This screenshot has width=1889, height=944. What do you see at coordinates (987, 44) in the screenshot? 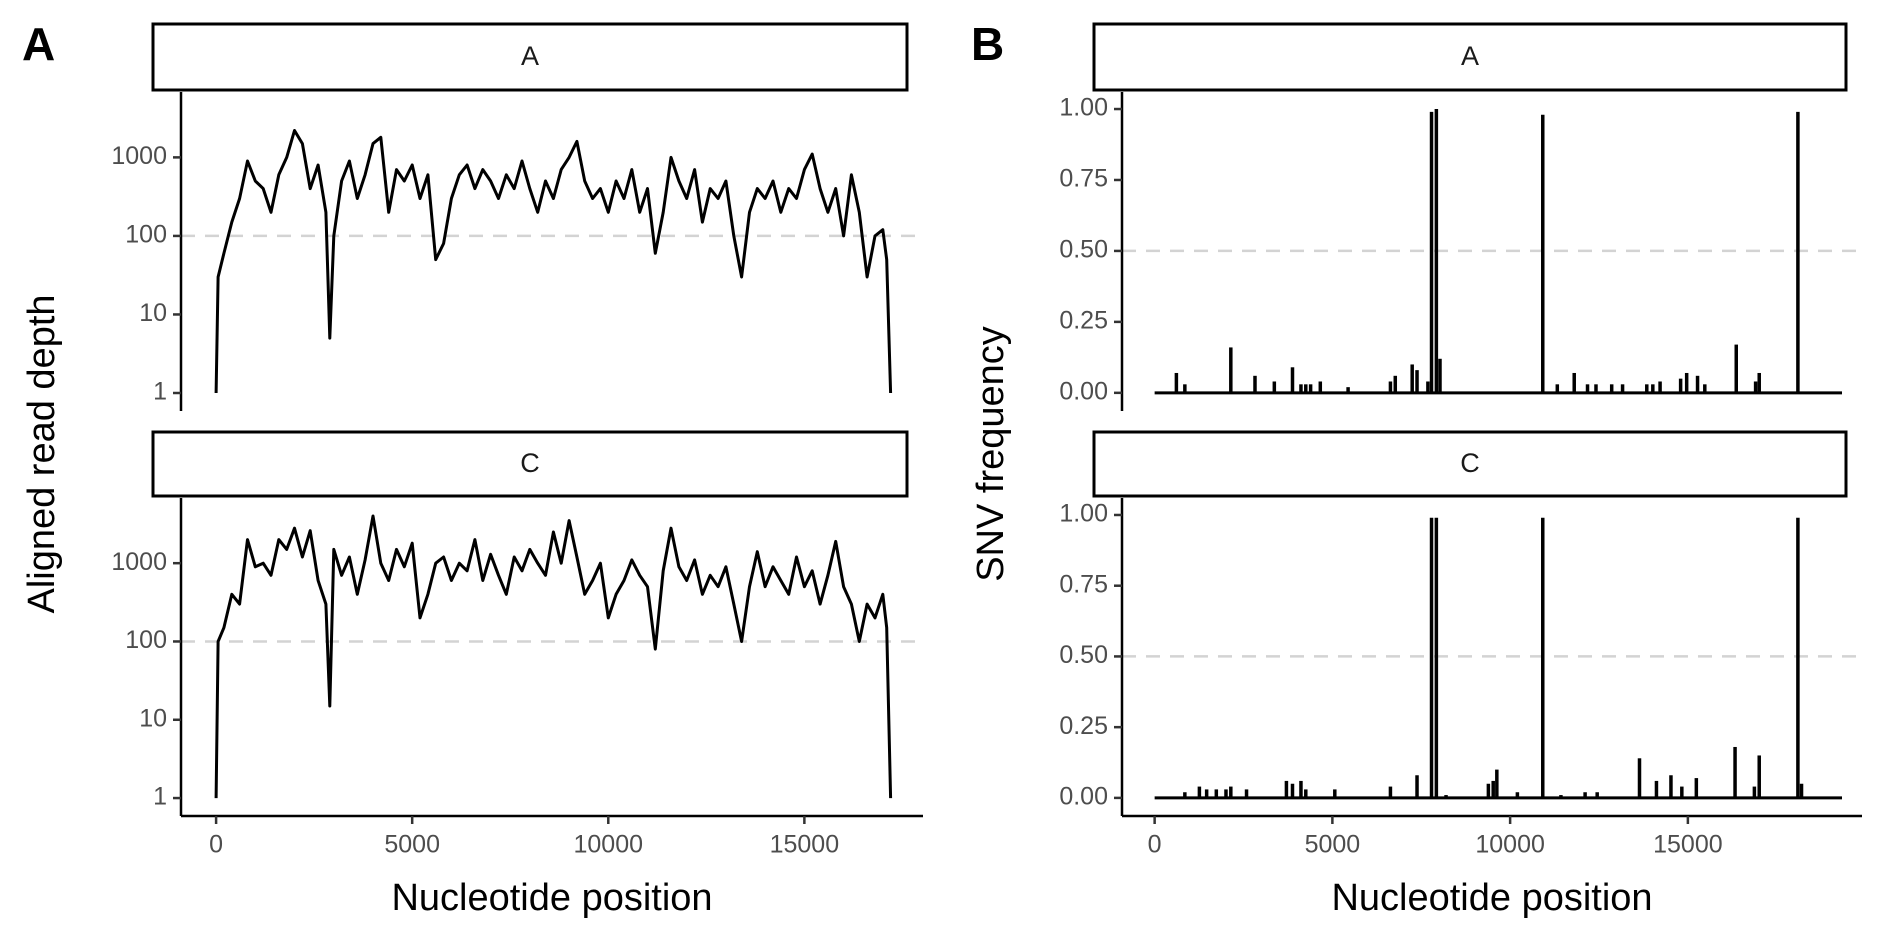
I see `panel-label: B` at bounding box center [987, 44].